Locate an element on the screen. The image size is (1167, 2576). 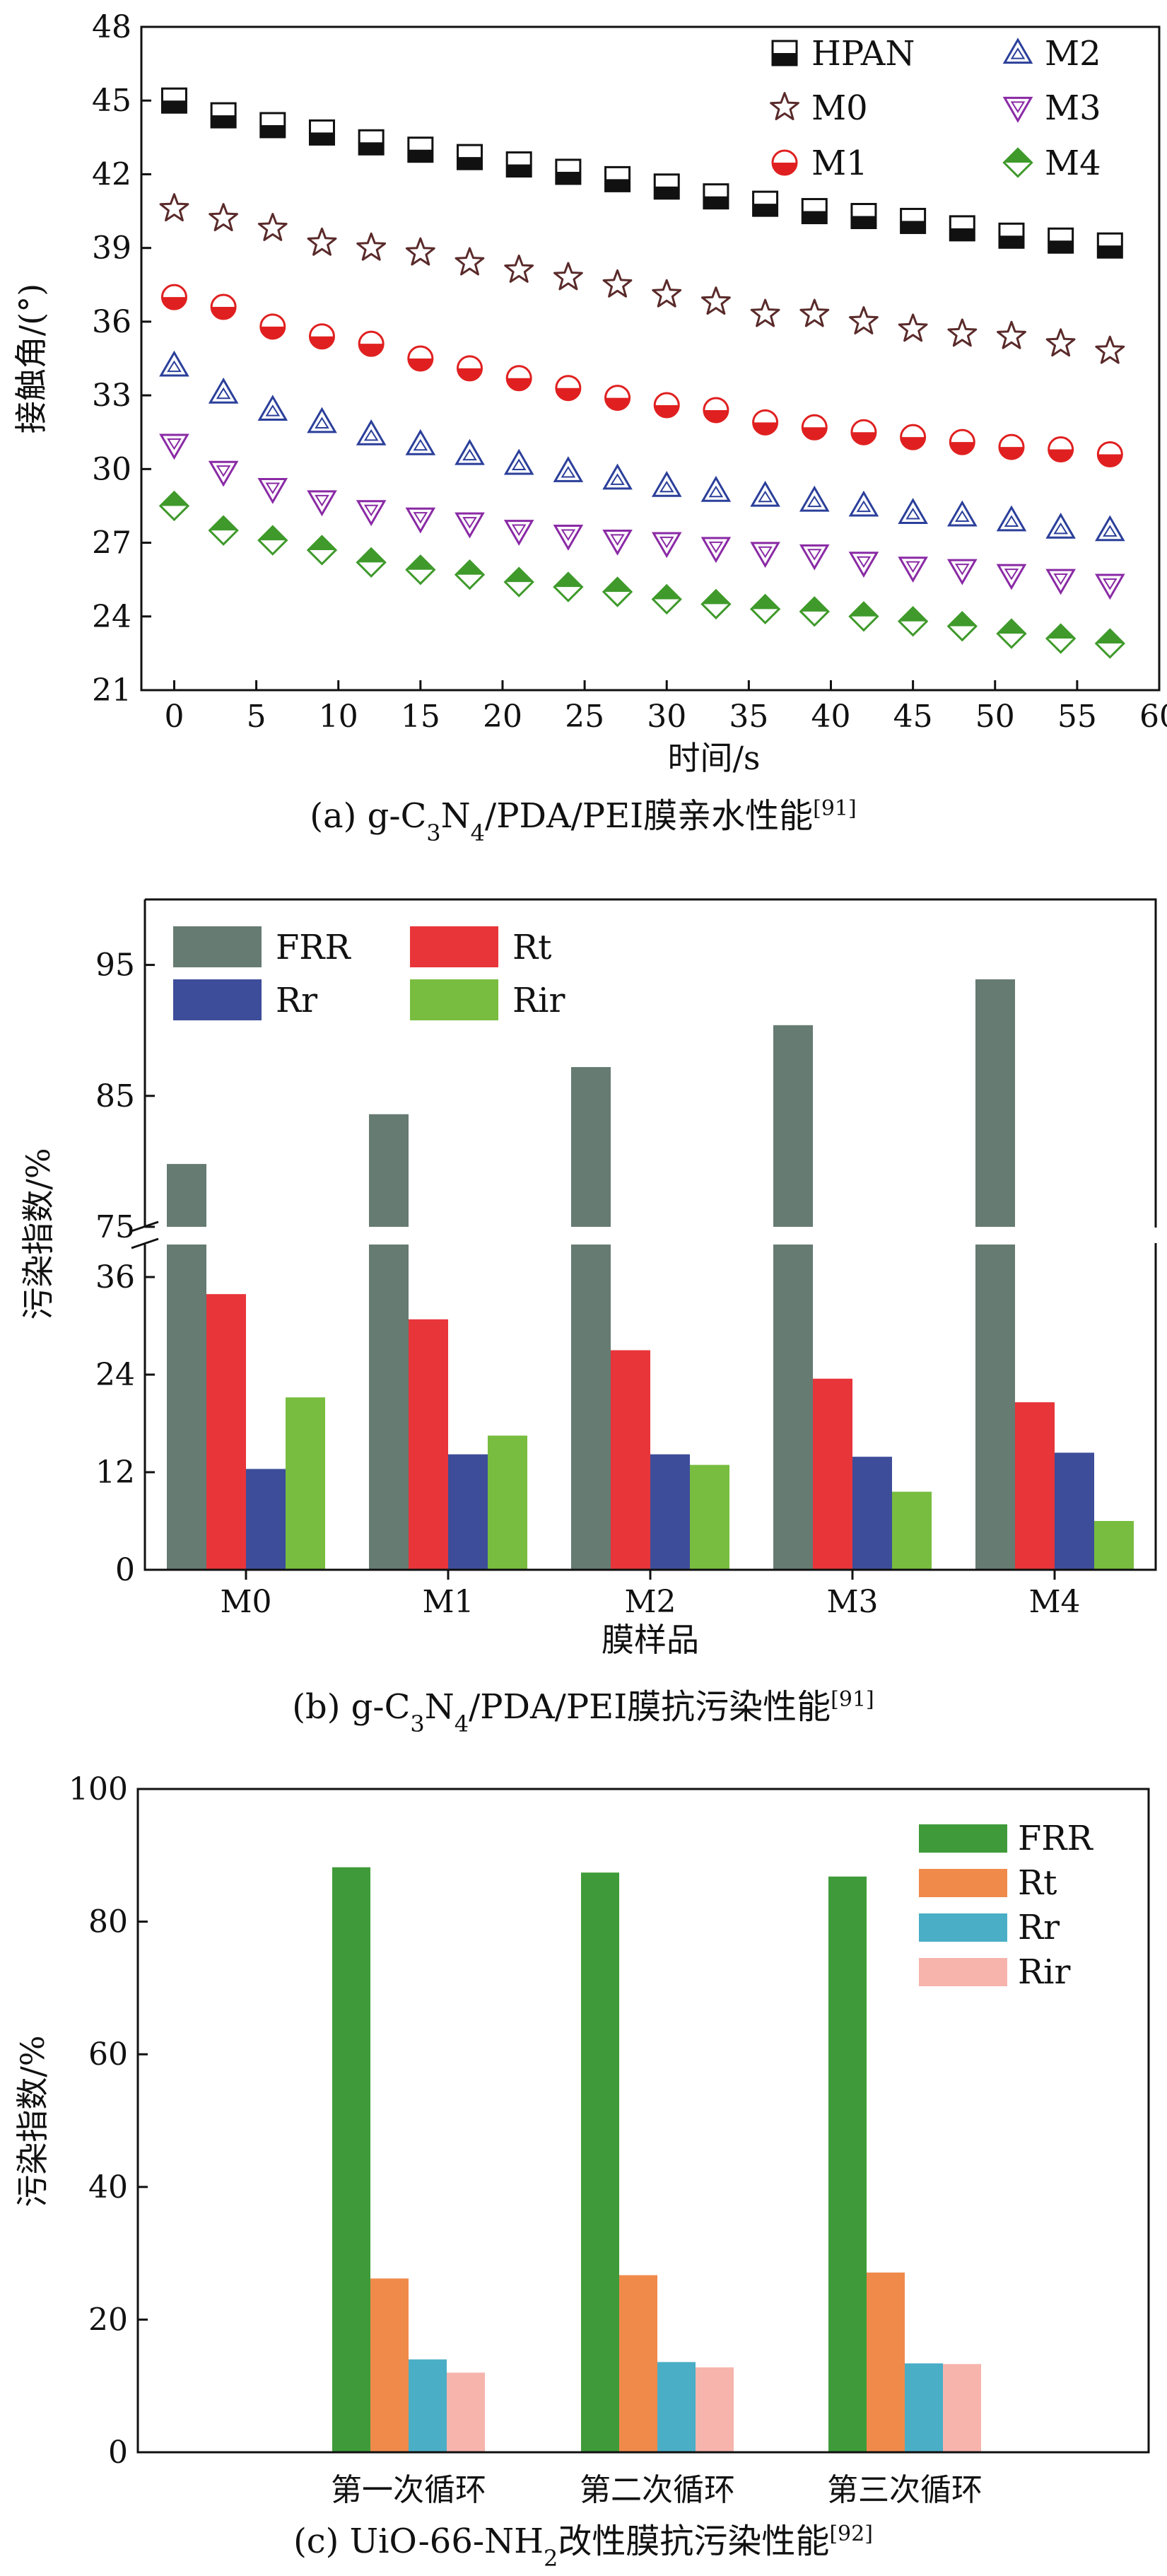
panel-a-legend: HPAN M0 M1 M2 M3 M4 is located at coordinates (935, 108).